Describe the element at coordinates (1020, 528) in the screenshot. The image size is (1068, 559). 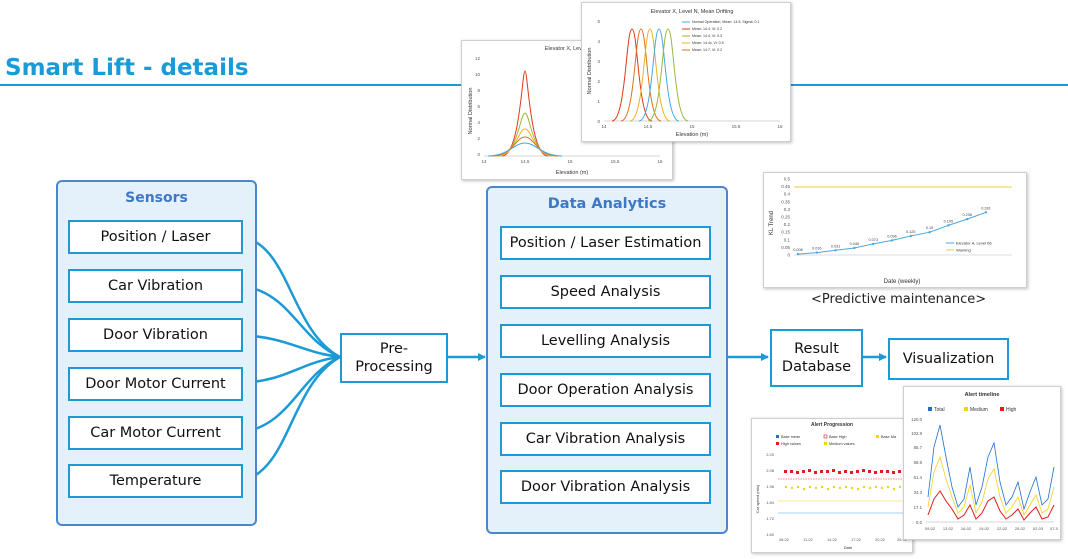
I see `timeline-xtick: 25-02` at that location.